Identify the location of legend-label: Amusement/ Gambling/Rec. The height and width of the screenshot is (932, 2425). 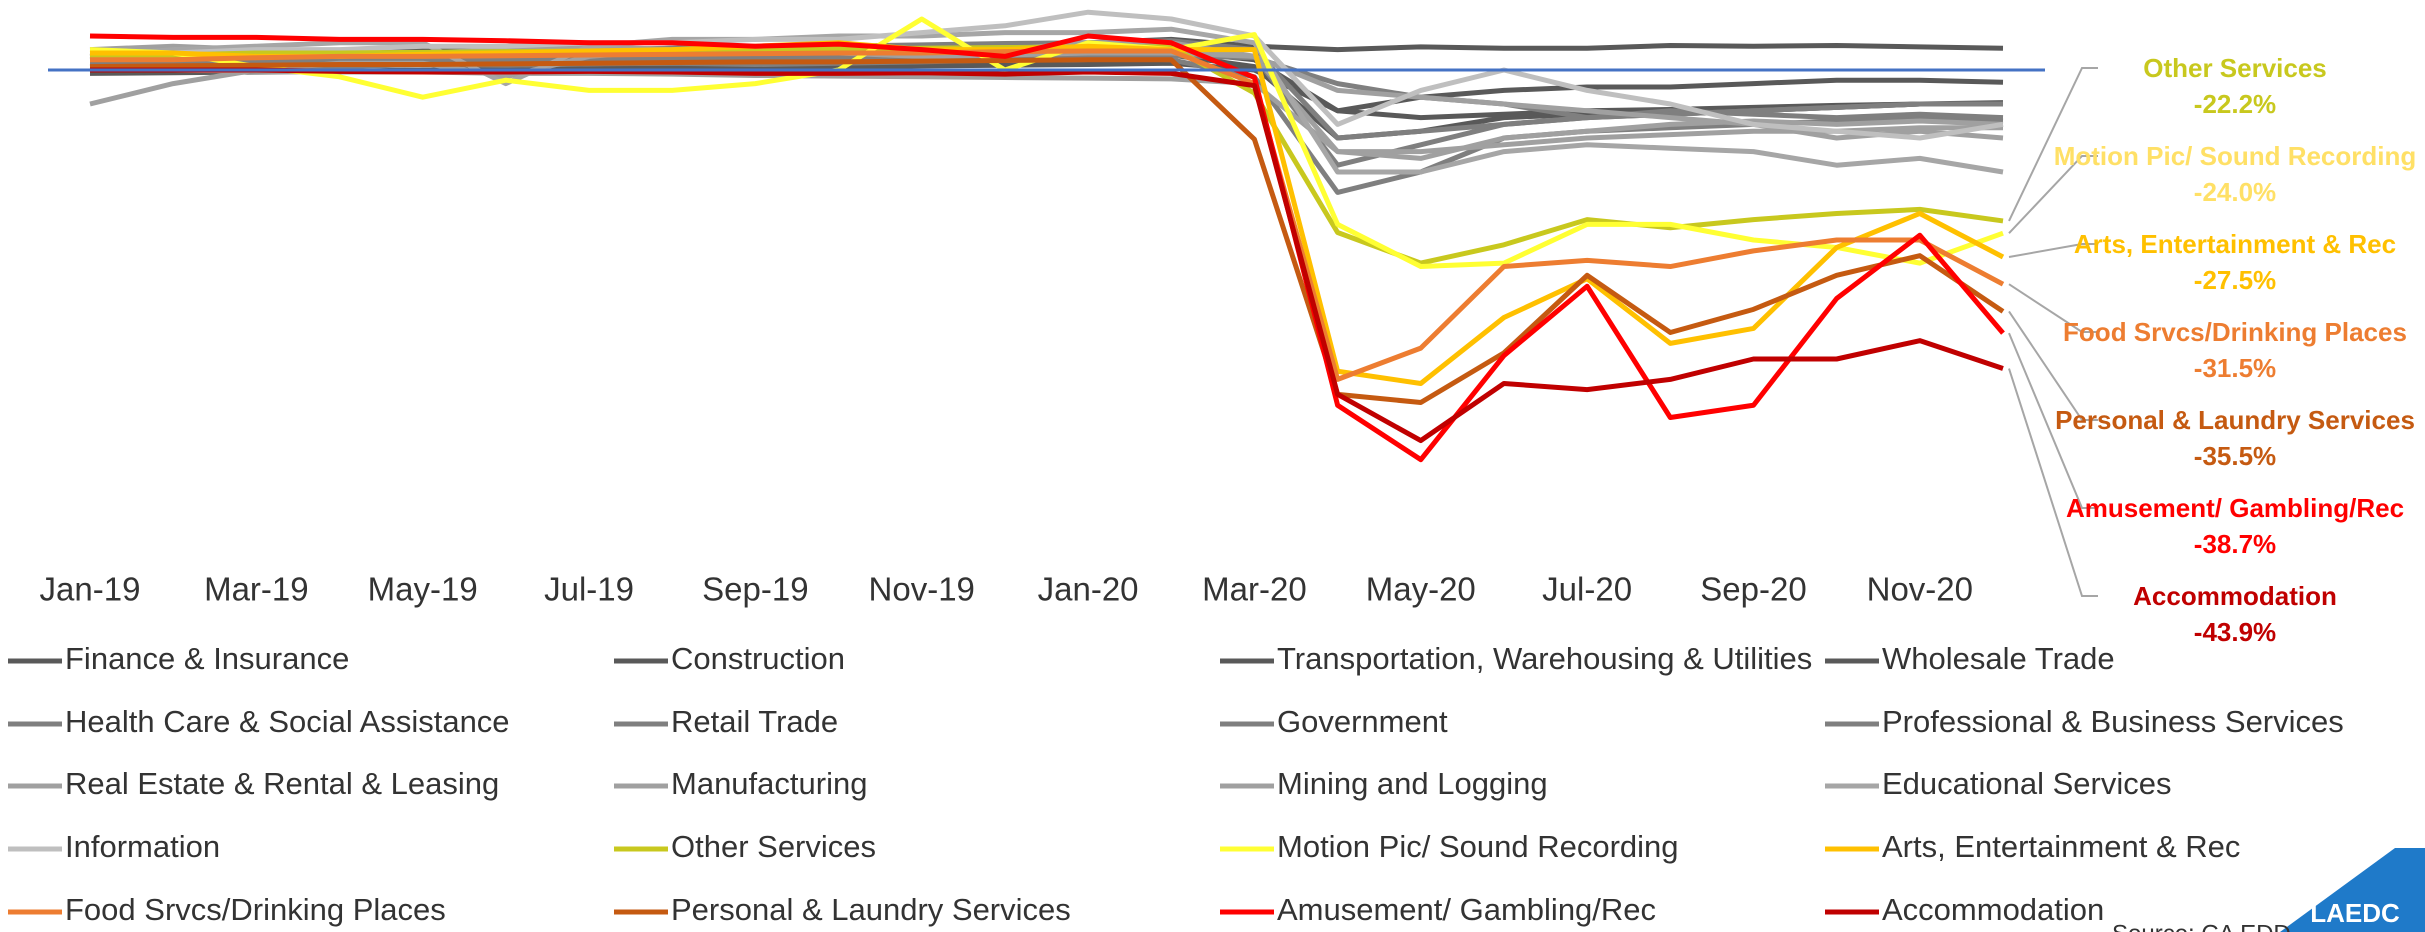
(1466, 909).